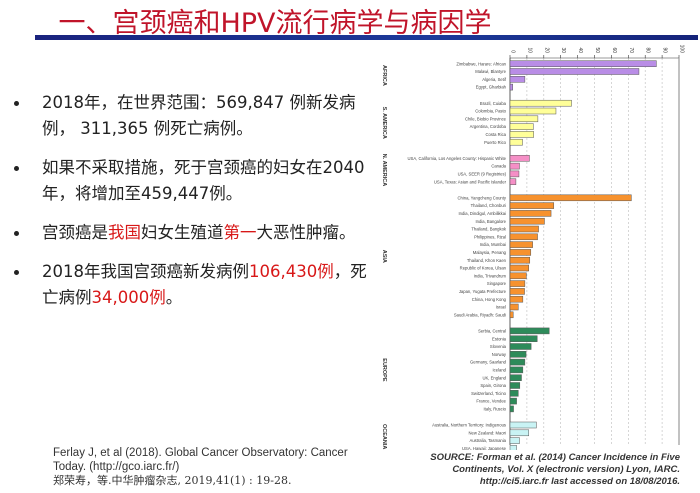 This screenshot has width=700, height=493. What do you see at coordinates (490, 252) in the screenshot?
I see `category-label: Malaysia, Penang` at bounding box center [490, 252].